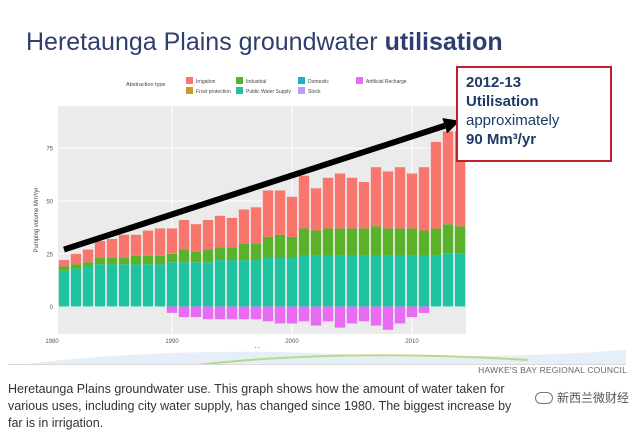 The height and width of the screenshot is (432, 635). I want to click on callout-label: Utilisation, so click(502, 101).